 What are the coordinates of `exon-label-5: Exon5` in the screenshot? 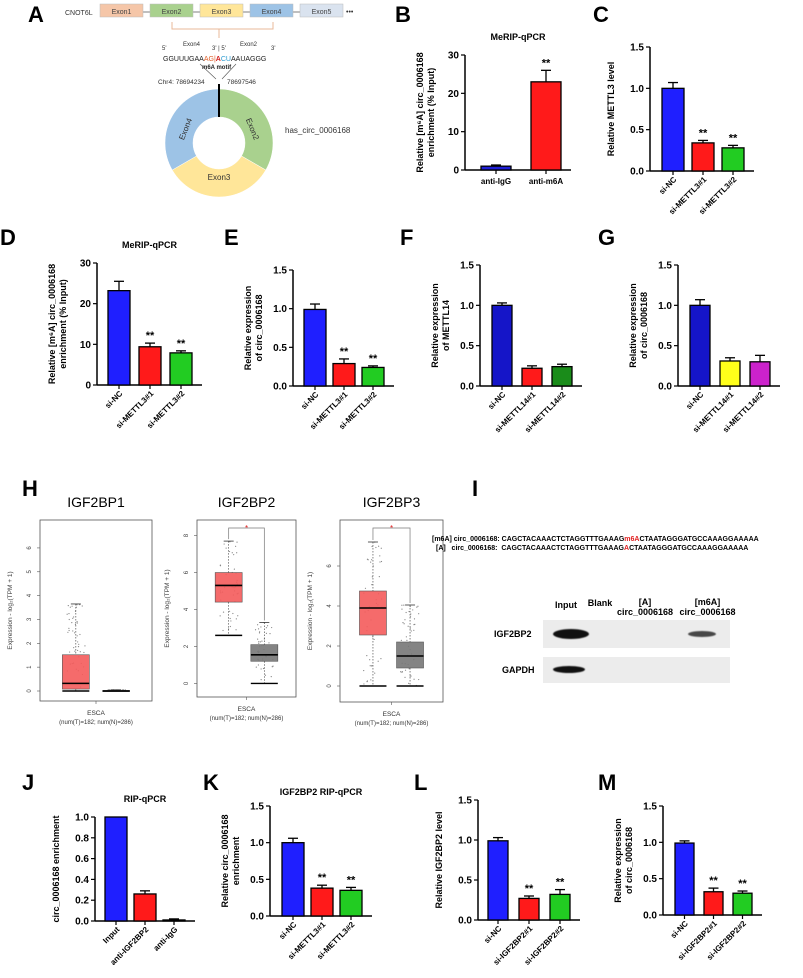 It's located at (322, 12).